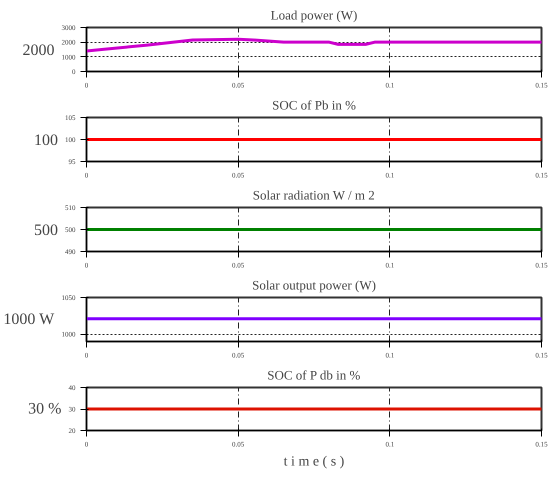  Describe the element at coordinates (38, 50) in the screenshot. I see `y-axis-title: 2000` at that location.